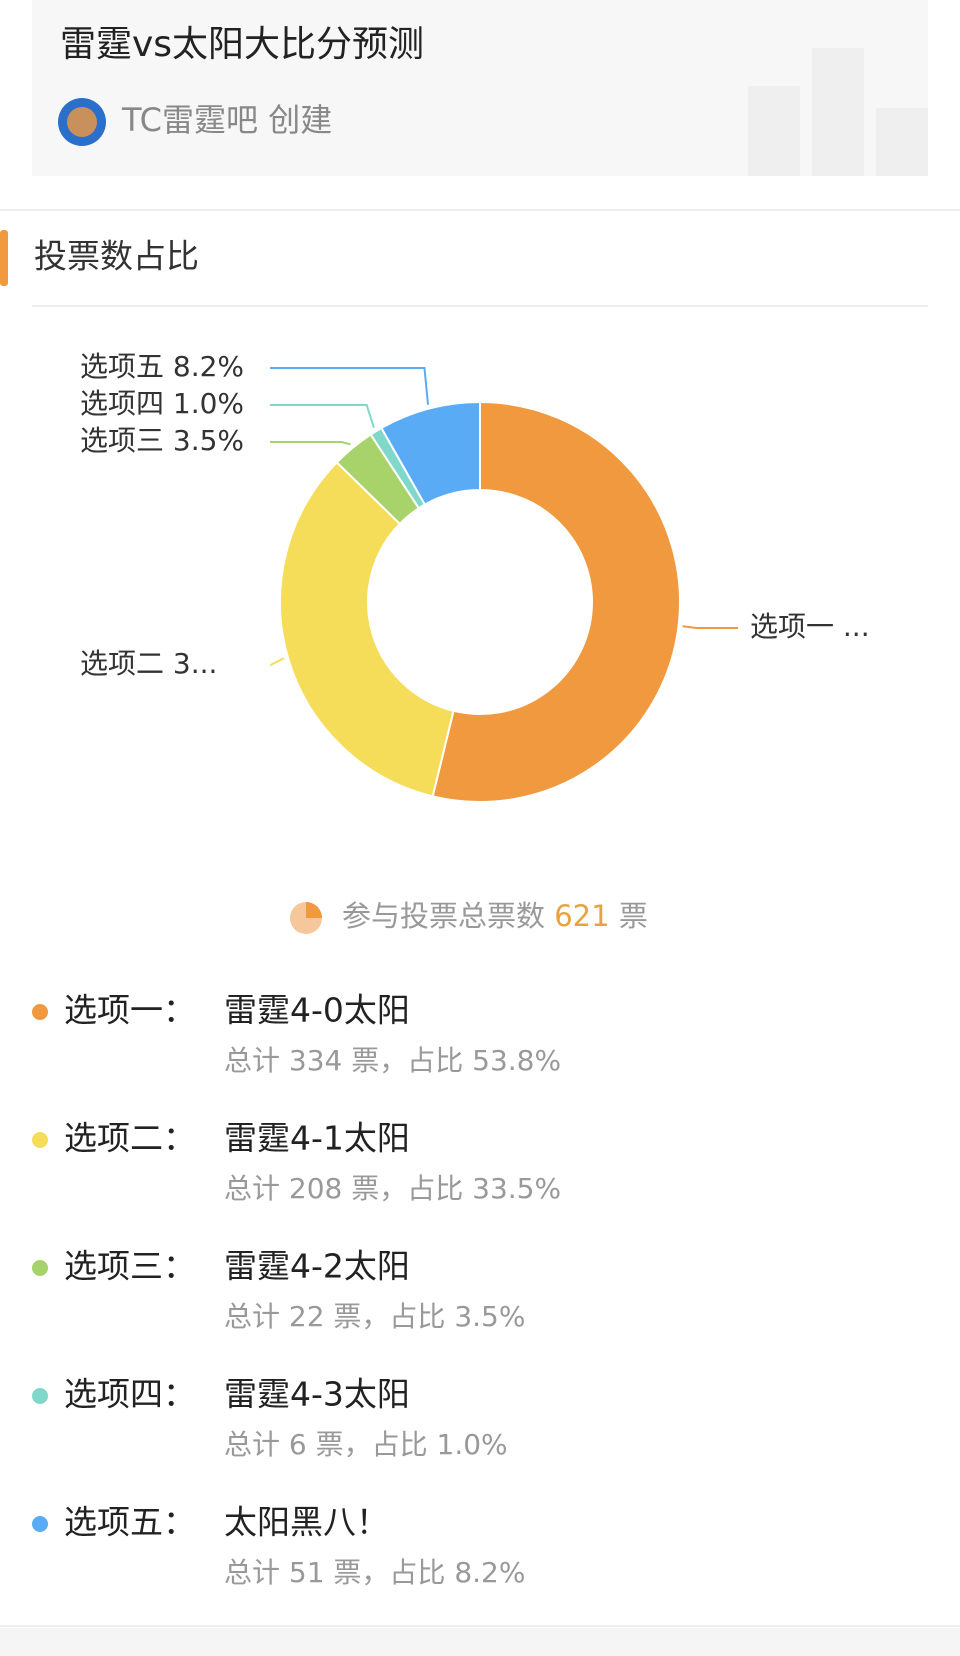  I want to click on option-text: 雷霆4-0太阳, so click(317, 1010).